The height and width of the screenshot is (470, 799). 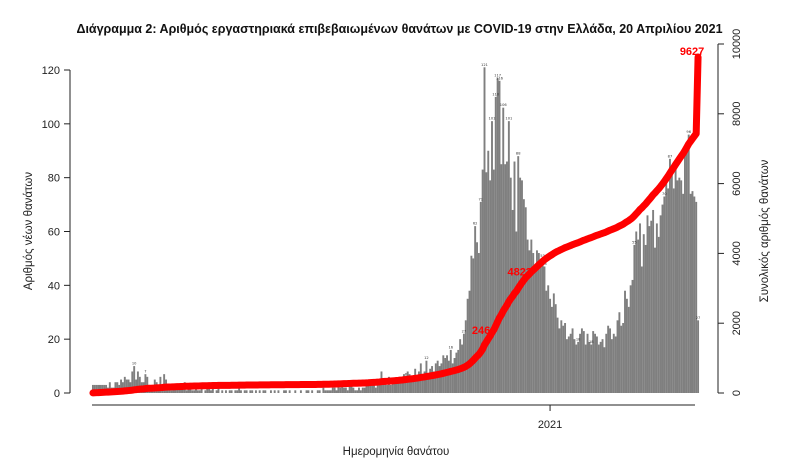 I want to click on bar-data-label: 18, so click(x=578, y=339).